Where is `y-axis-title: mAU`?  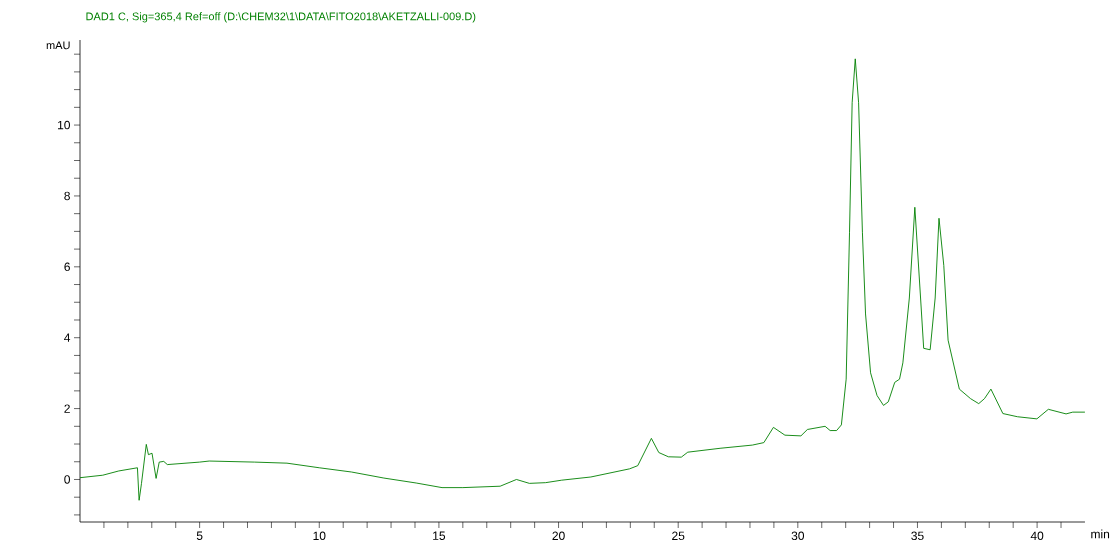 y-axis-title: mAU is located at coordinates (58, 45).